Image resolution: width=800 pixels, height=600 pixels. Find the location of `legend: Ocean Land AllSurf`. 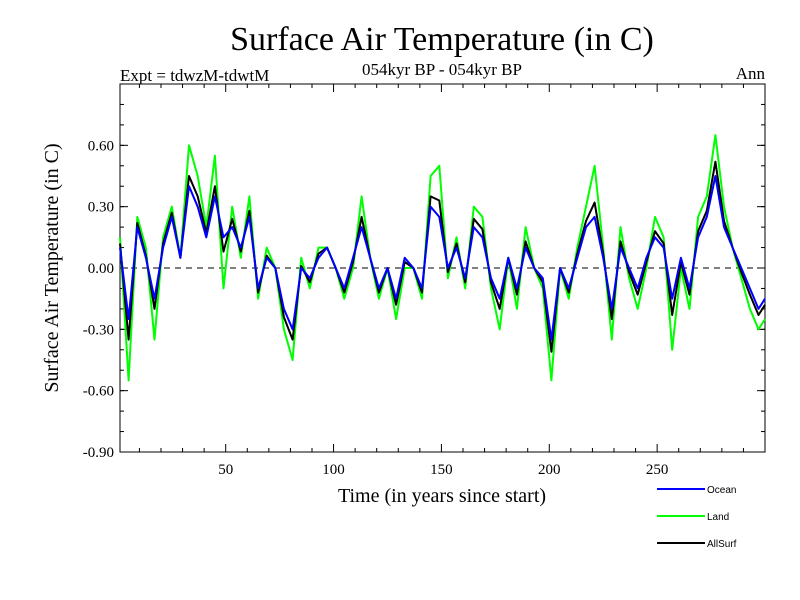

legend: Ocean Land AllSurf is located at coordinates (697, 517).